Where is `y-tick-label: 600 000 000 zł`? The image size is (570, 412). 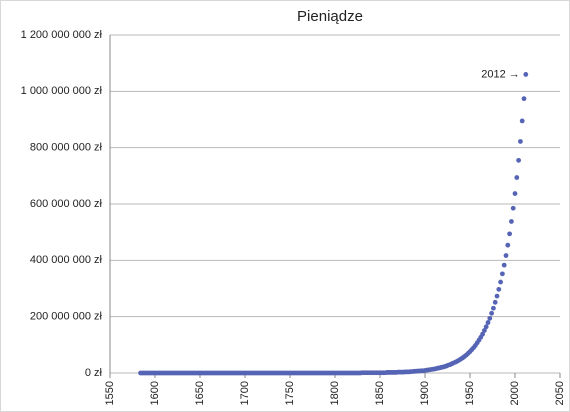 y-tick-label: 600 000 000 zł is located at coordinates (66, 204).